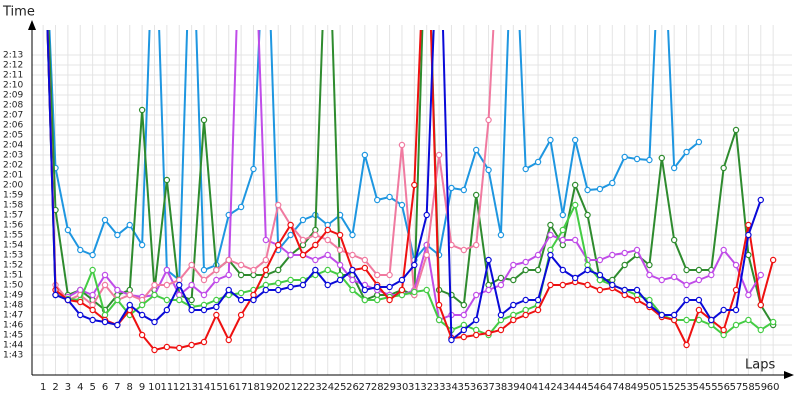 The width and height of the screenshot is (800, 400). Describe the element at coordinates (600, 387) in the screenshot. I see `x-tick-label: 46` at that location.